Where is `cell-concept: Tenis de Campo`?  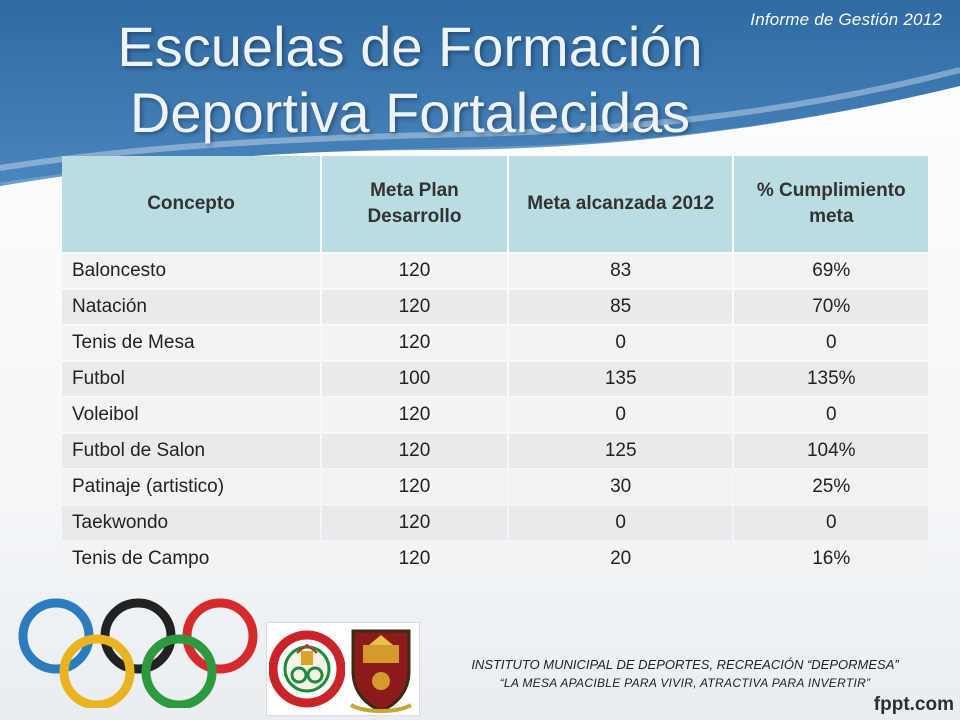
cell-concept: Tenis de Campo is located at coordinates (191, 559).